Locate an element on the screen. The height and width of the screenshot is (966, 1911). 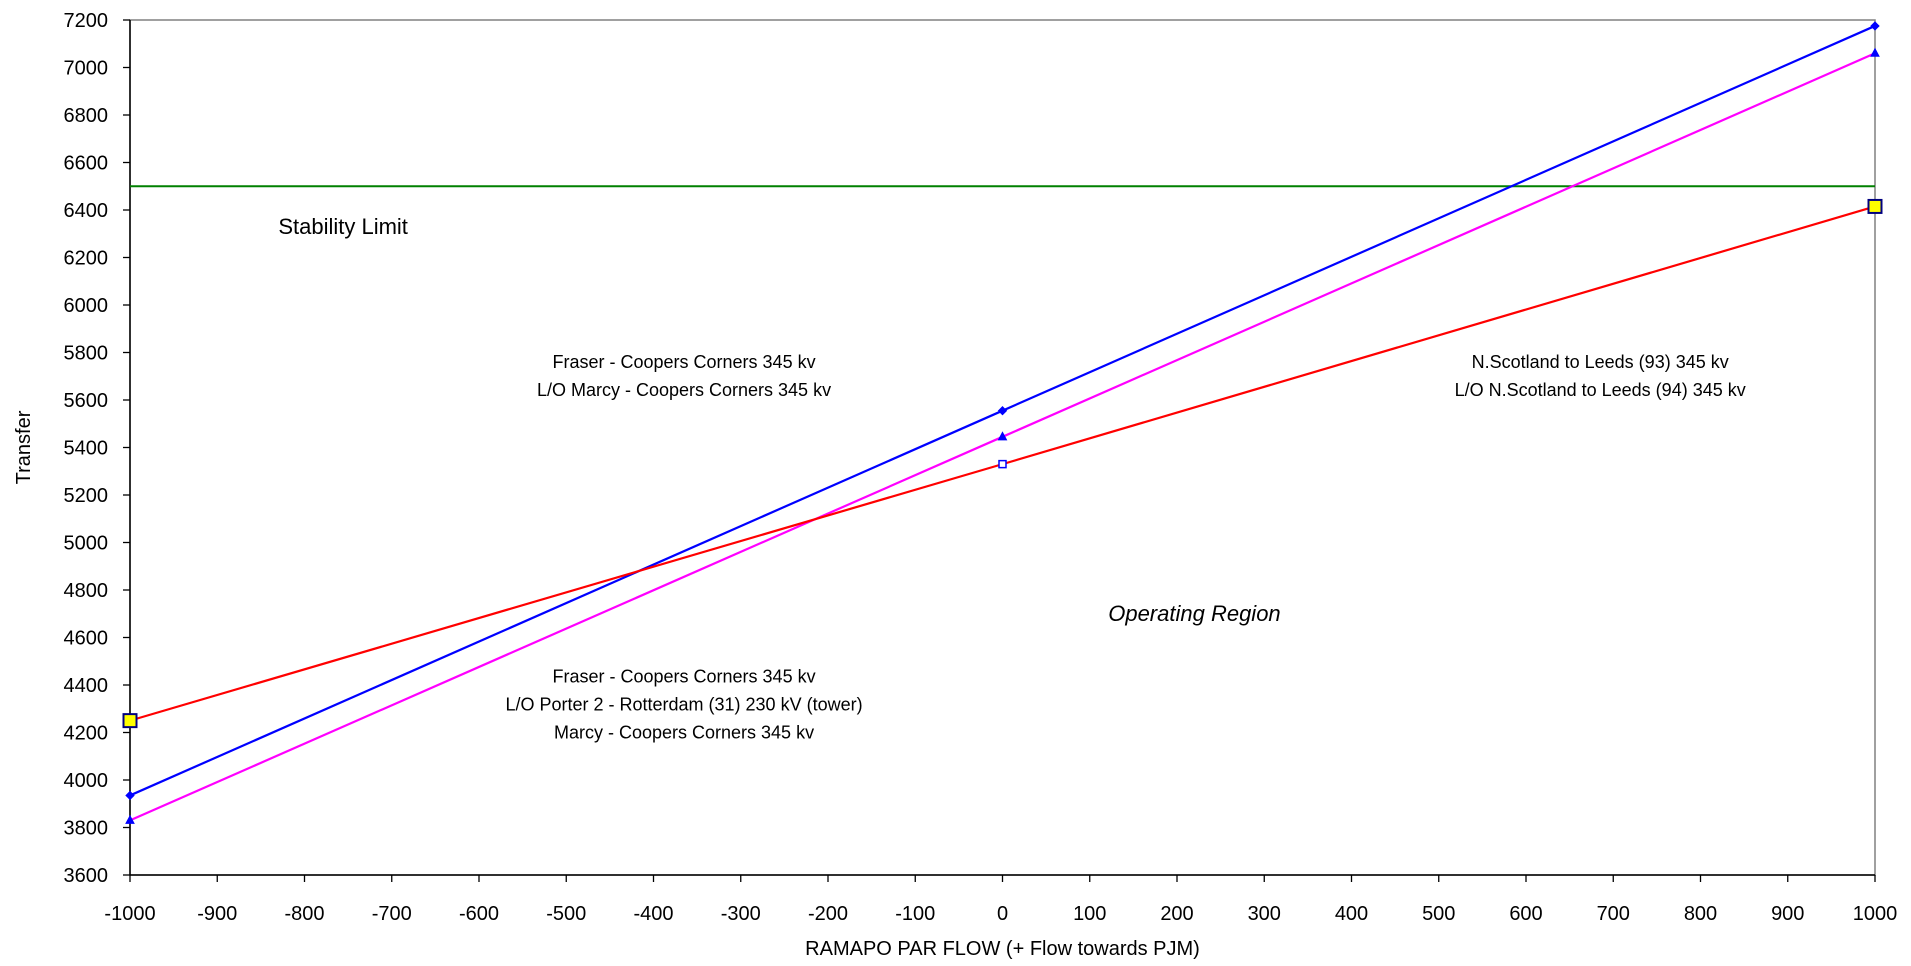
y-tick-label: 7200 is located at coordinates (86, 21).